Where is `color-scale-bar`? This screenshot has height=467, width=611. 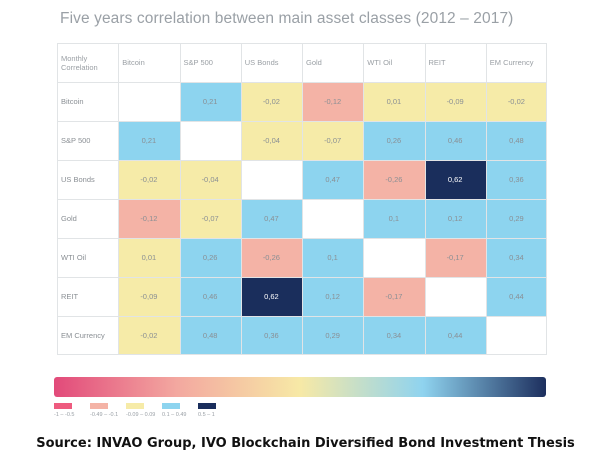 color-scale-bar is located at coordinates (300, 387).